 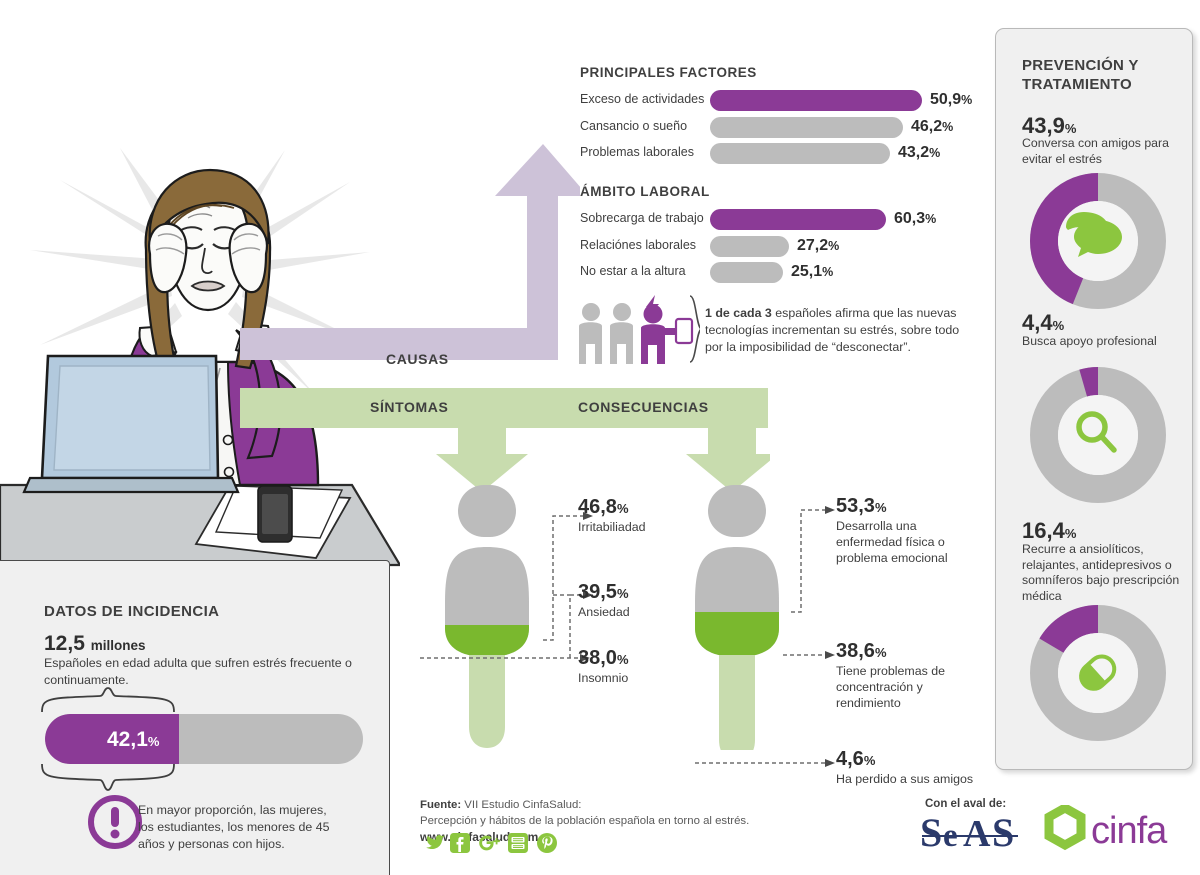 I want to click on prevention-value-2: 16,4%, so click(x=1049, y=530).